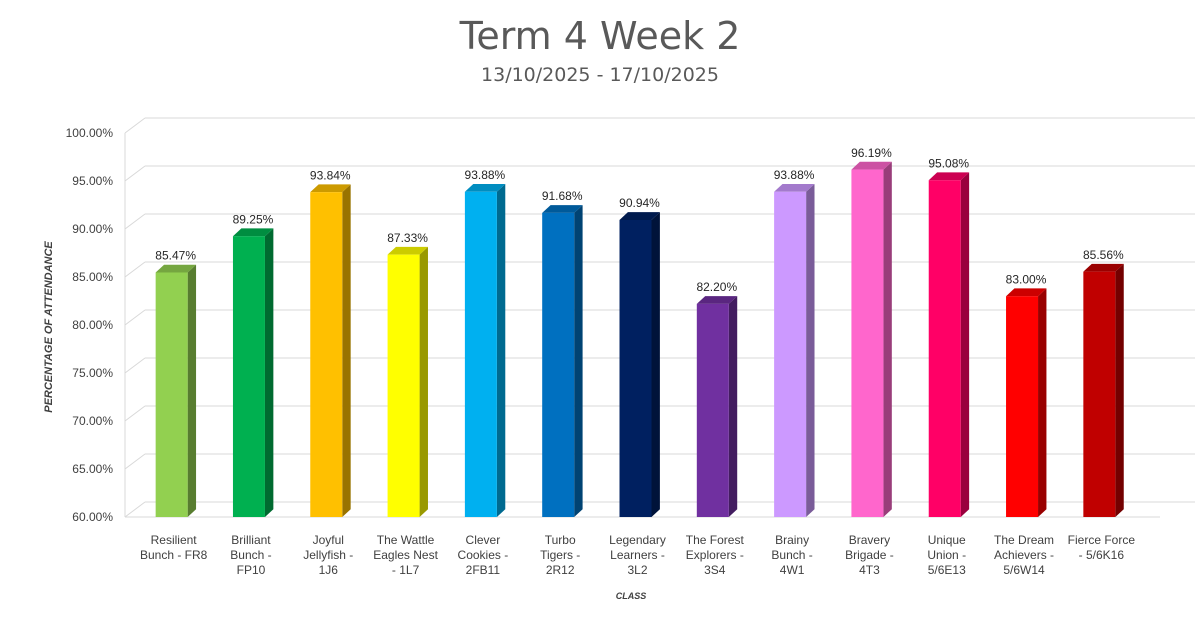 Image resolution: width=1200 pixels, height=621 pixels. What do you see at coordinates (405, 555) in the screenshot?
I see `category-label: The Wattle Eagles Nest - 1L7` at bounding box center [405, 555].